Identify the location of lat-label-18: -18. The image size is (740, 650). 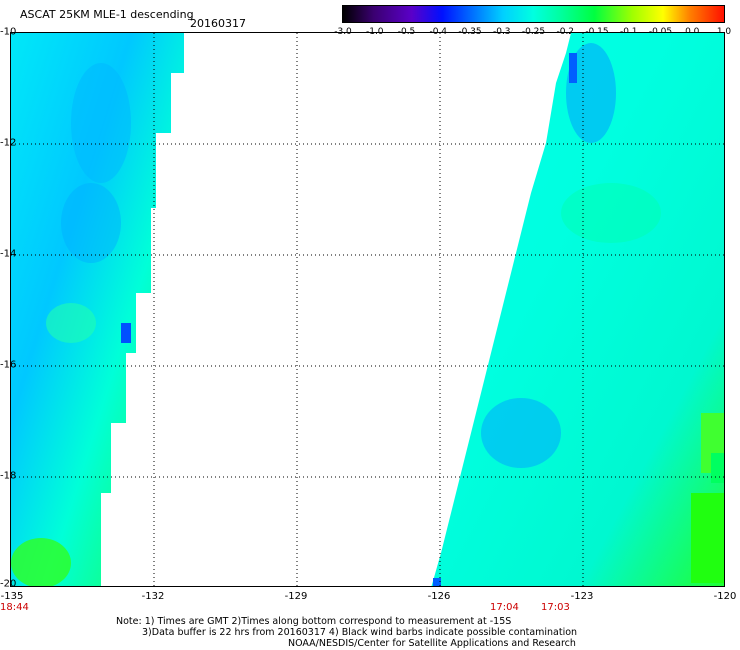
(8, 476).